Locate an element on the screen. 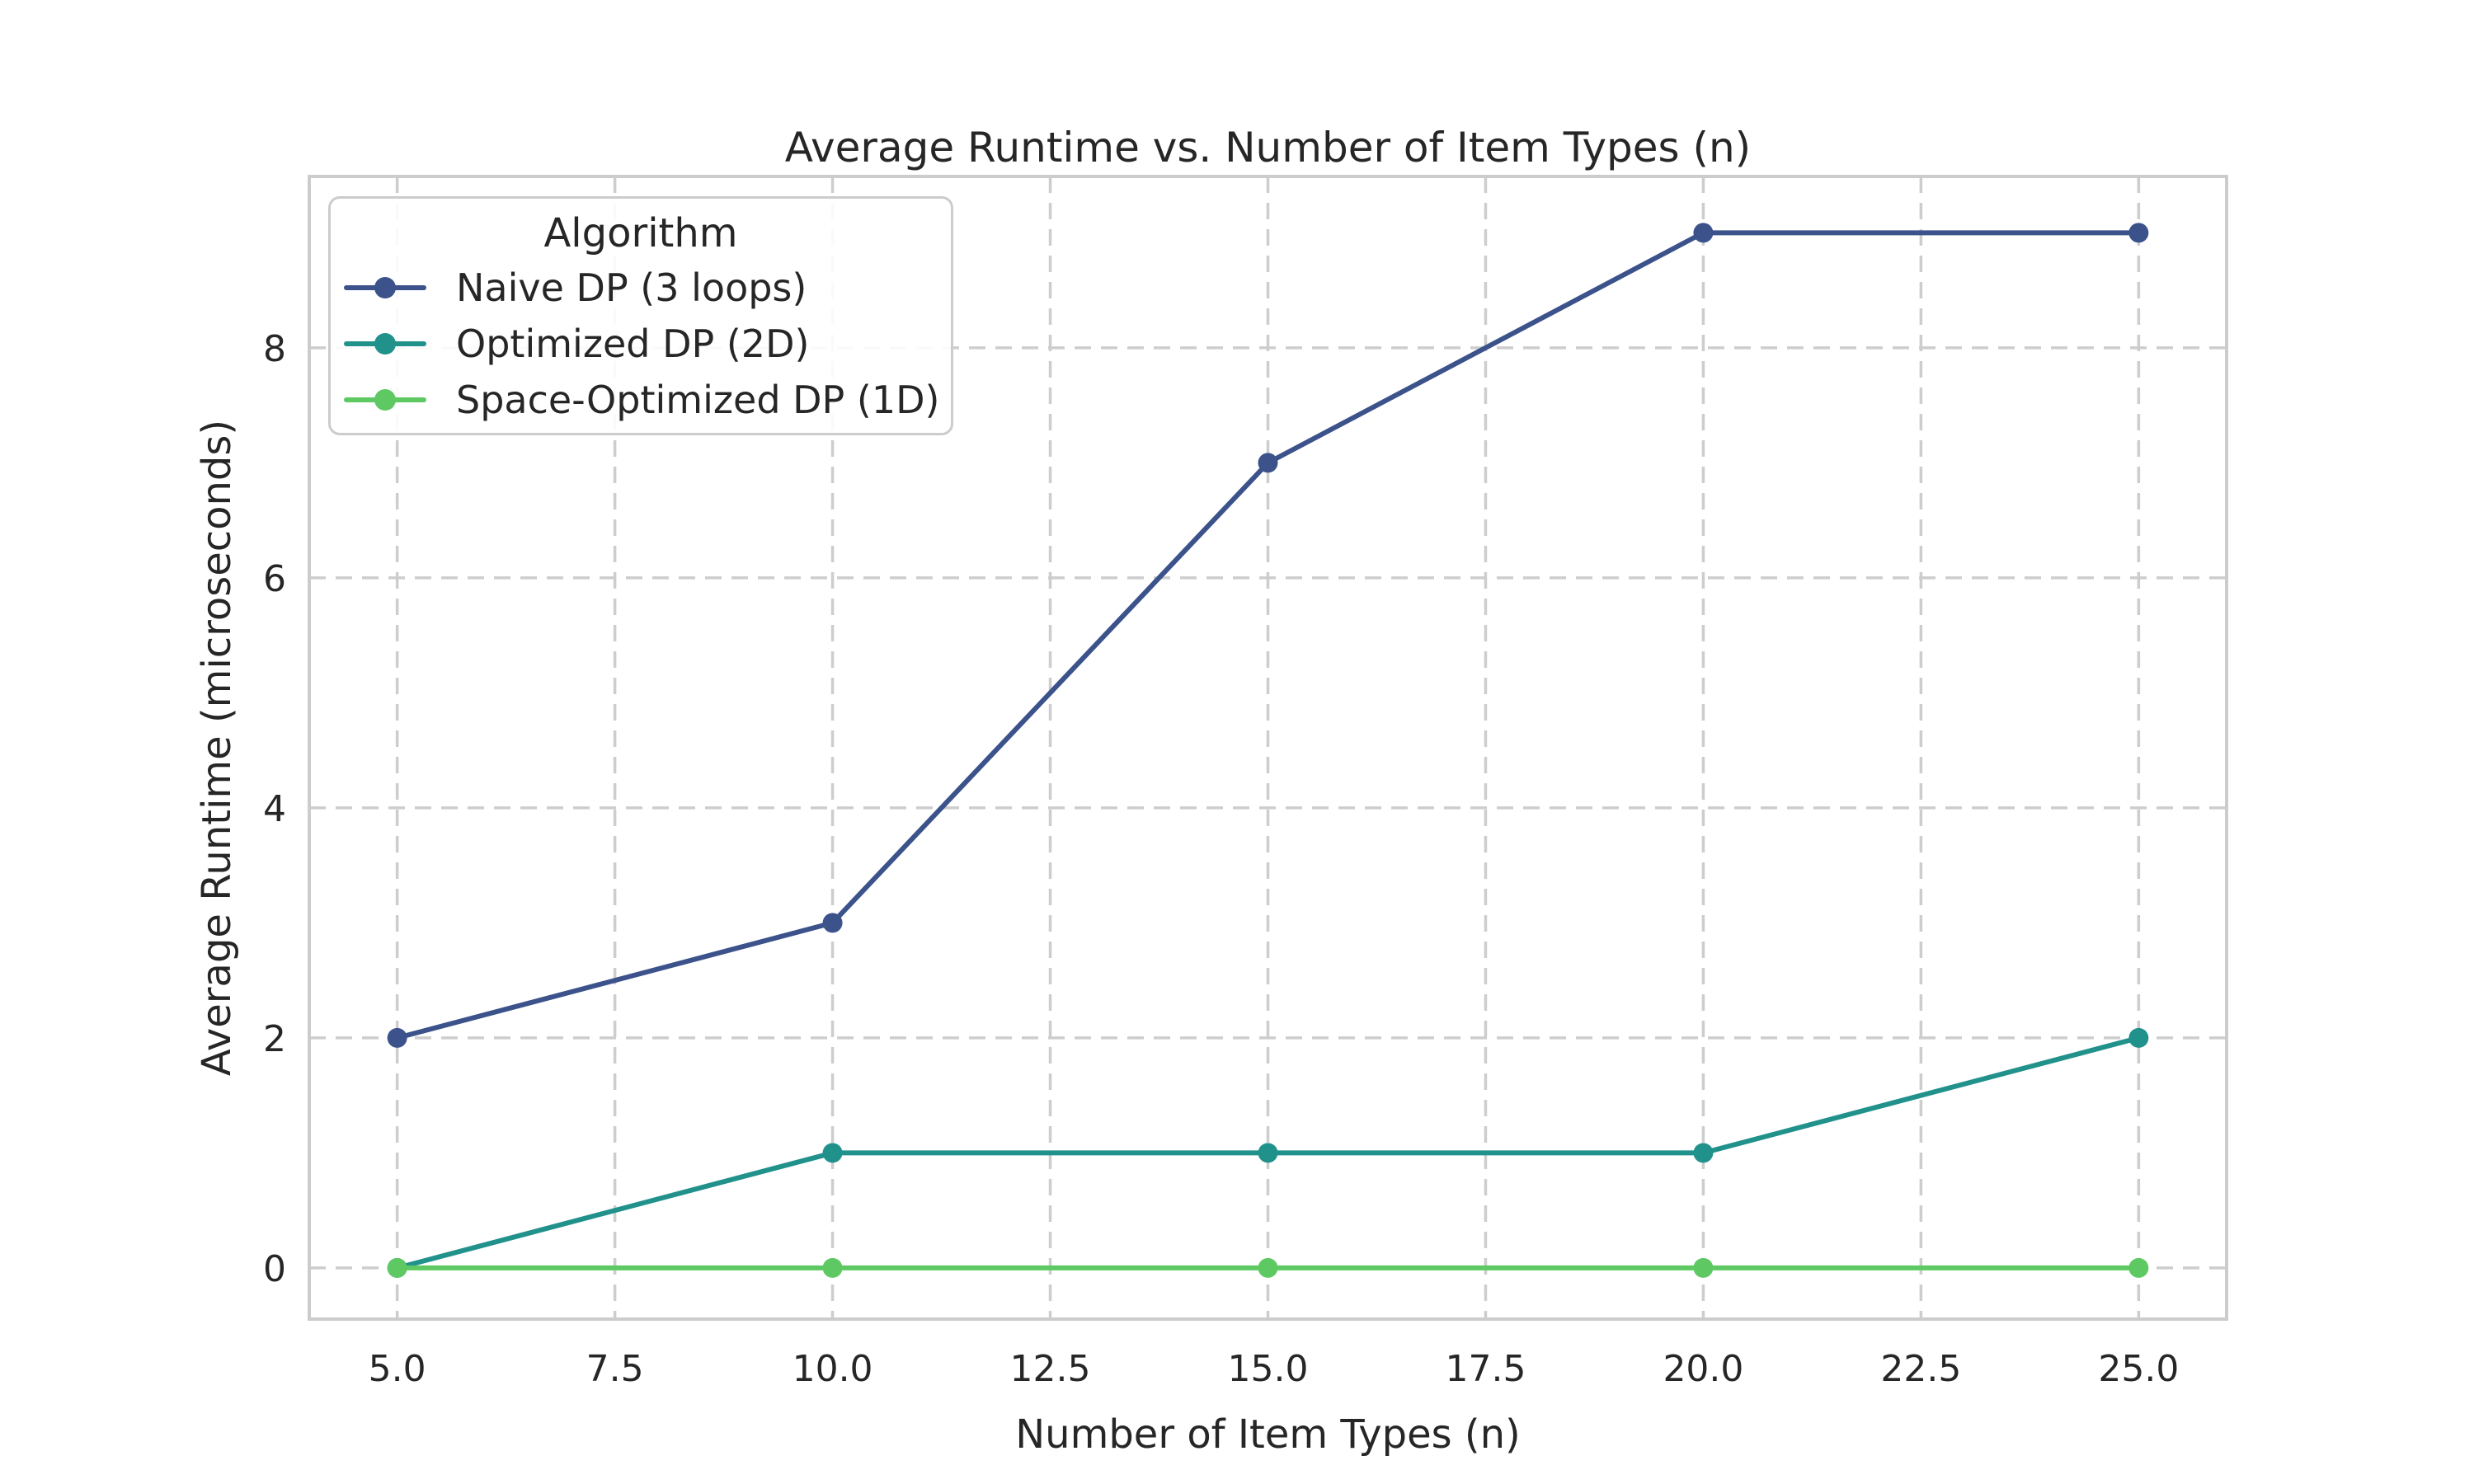 Image resolution: width=2474 pixels, height=1484 pixels. legend-item-label: Space-Optimized DP (1D) is located at coordinates (698, 400).